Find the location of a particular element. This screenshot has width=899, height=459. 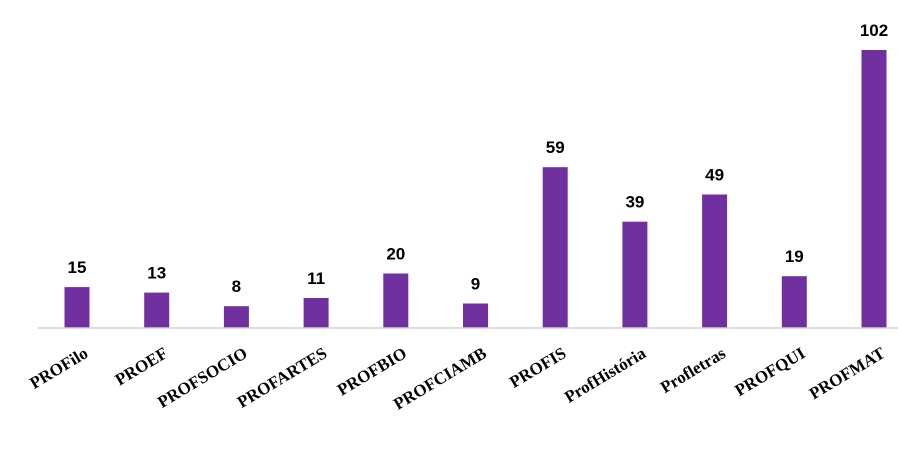

value-label-PROFBIO: 20 is located at coordinates (395, 254).